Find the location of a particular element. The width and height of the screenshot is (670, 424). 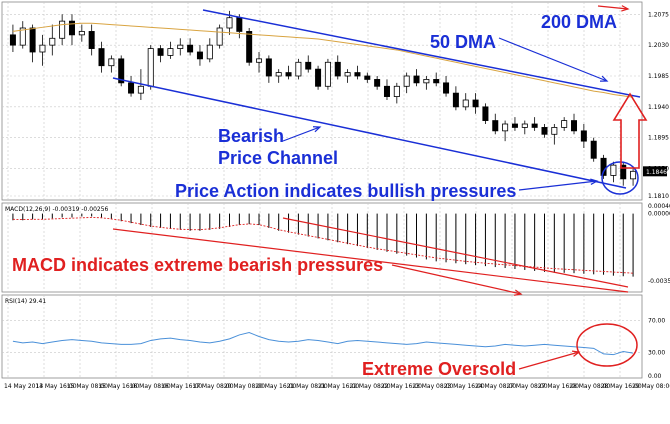

rsi-header: RSI(14) 29.41 is located at coordinates (25, 301).